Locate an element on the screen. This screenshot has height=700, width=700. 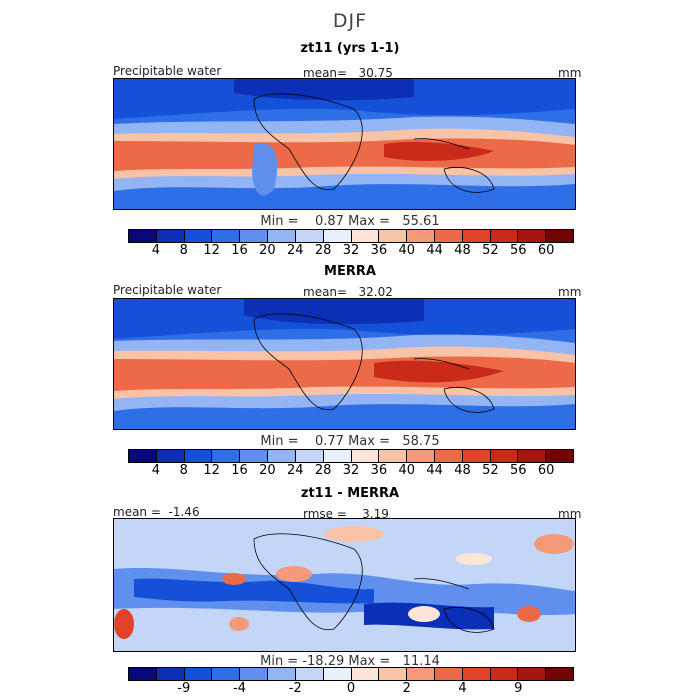
panel-1-units: mm is located at coordinates (570, 73).